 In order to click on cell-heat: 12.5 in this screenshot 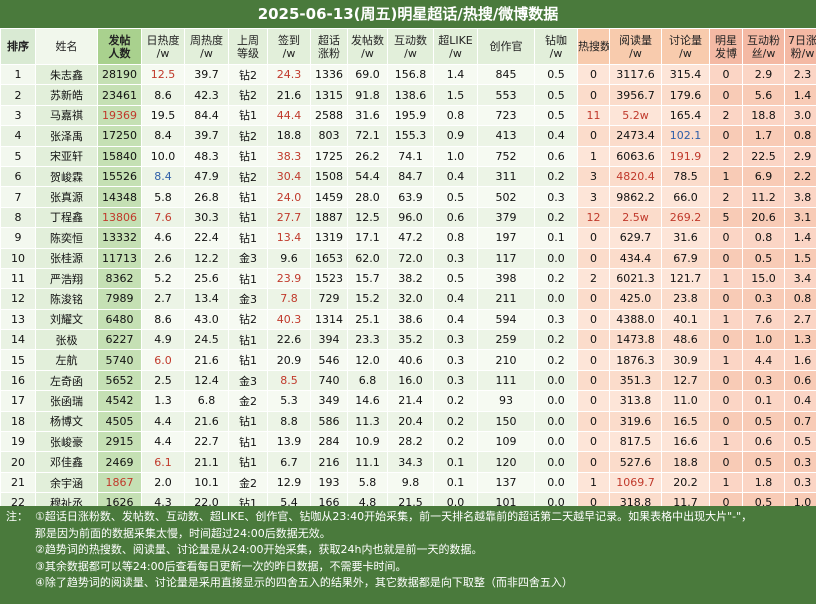, I will do `click(163, 74)`.